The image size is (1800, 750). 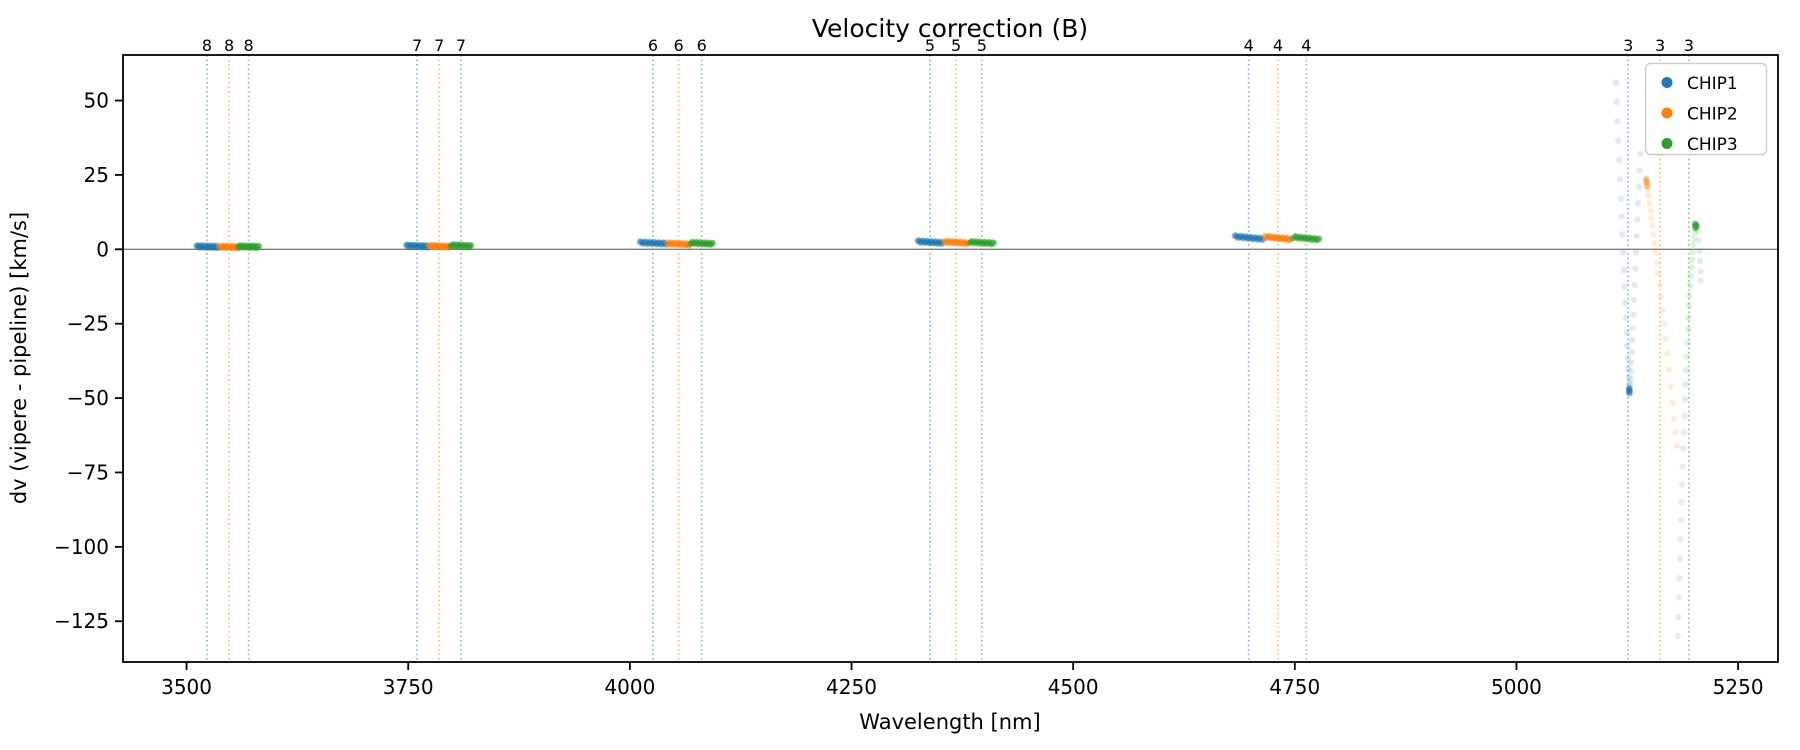 What do you see at coordinates (102, 249) in the screenshot?
I see `y-tick-label: 0` at bounding box center [102, 249].